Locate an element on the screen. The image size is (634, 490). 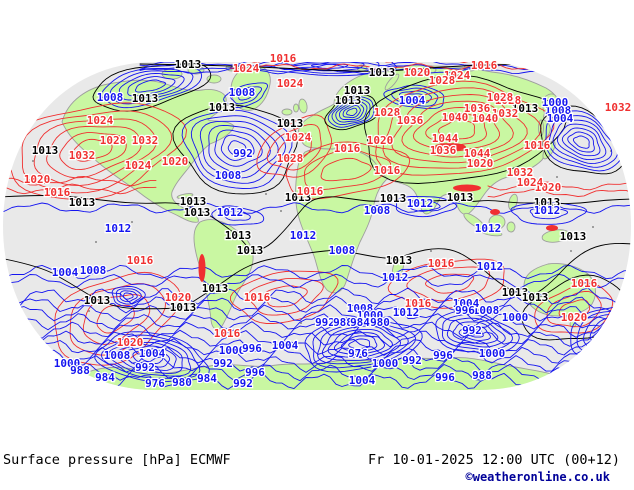
arctic-island is located at coordinates (214, 79).